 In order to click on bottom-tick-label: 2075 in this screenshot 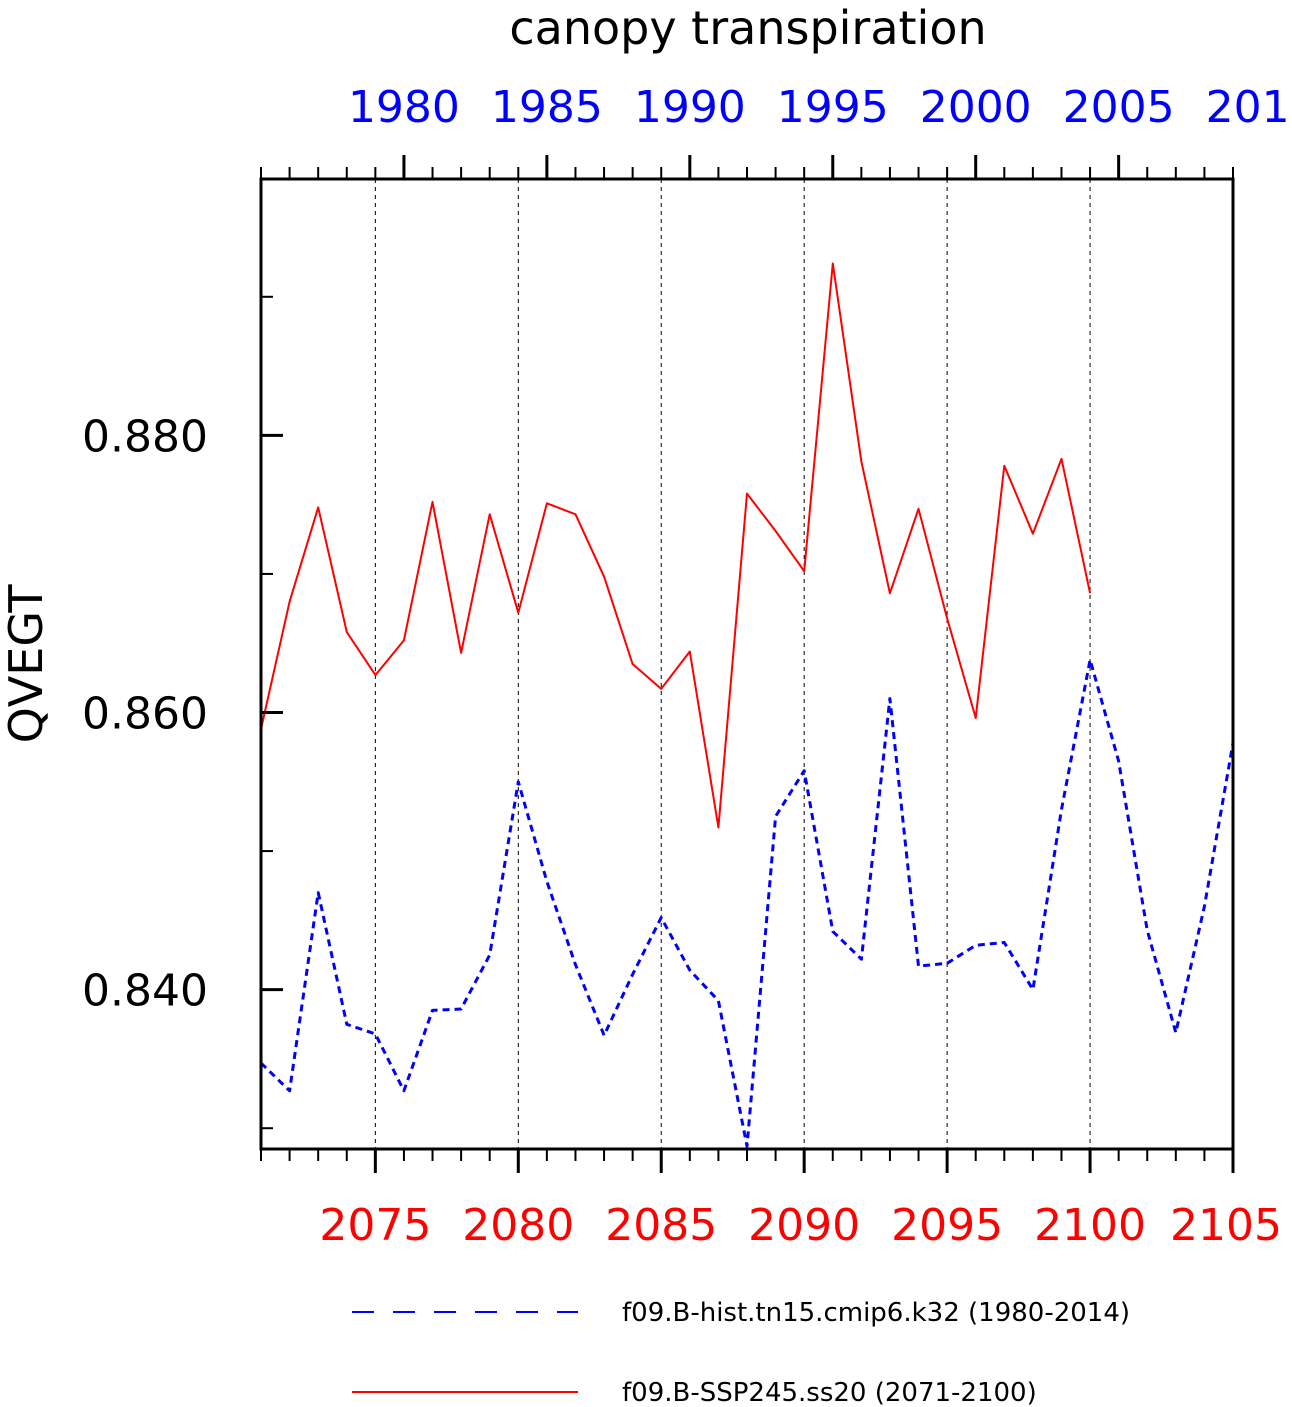, I will do `click(375, 1225)`.